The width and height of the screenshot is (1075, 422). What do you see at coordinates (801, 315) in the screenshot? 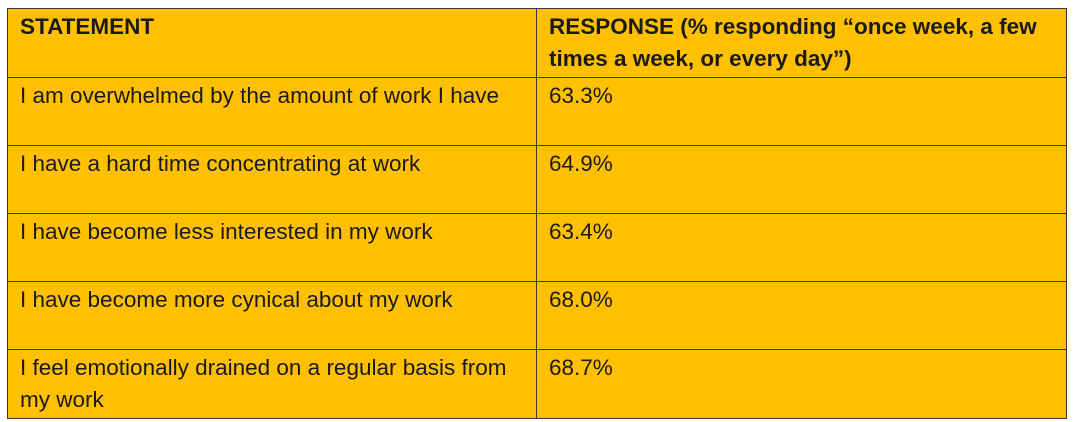
I see `response-cell: 68.0%` at bounding box center [801, 315].